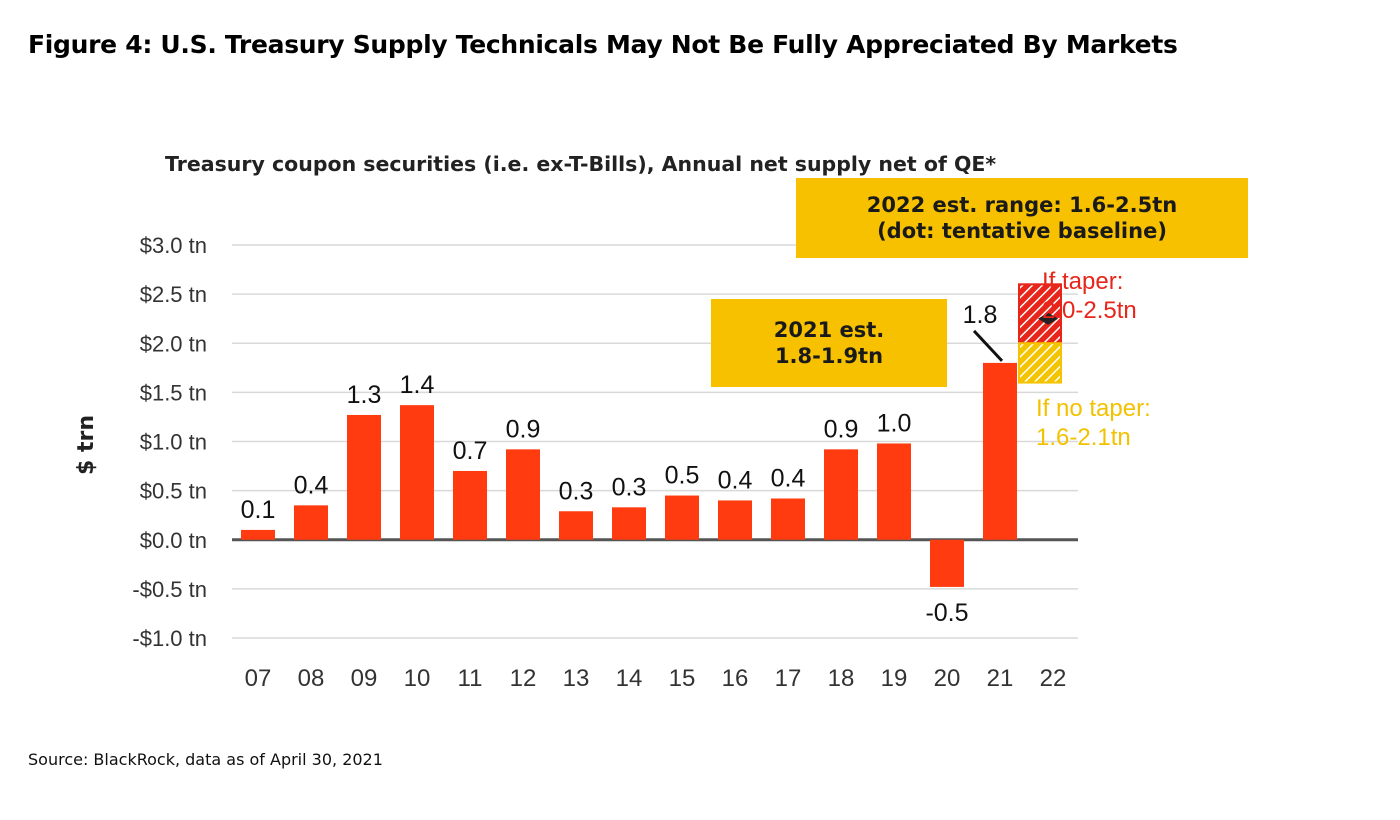 Image resolution: width=1400 pixels, height=820 pixels. What do you see at coordinates (169, 638) in the screenshot?
I see `y-tick-label: -$1.0 tn` at bounding box center [169, 638].